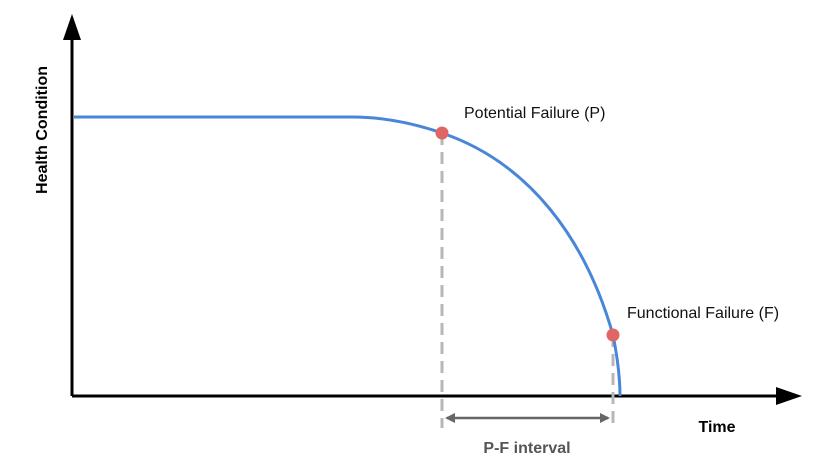 Image resolution: width=818 pixels, height=474 pixels. Describe the element at coordinates (42, 130) in the screenshot. I see `y-axis-label: Health Condition` at that location.